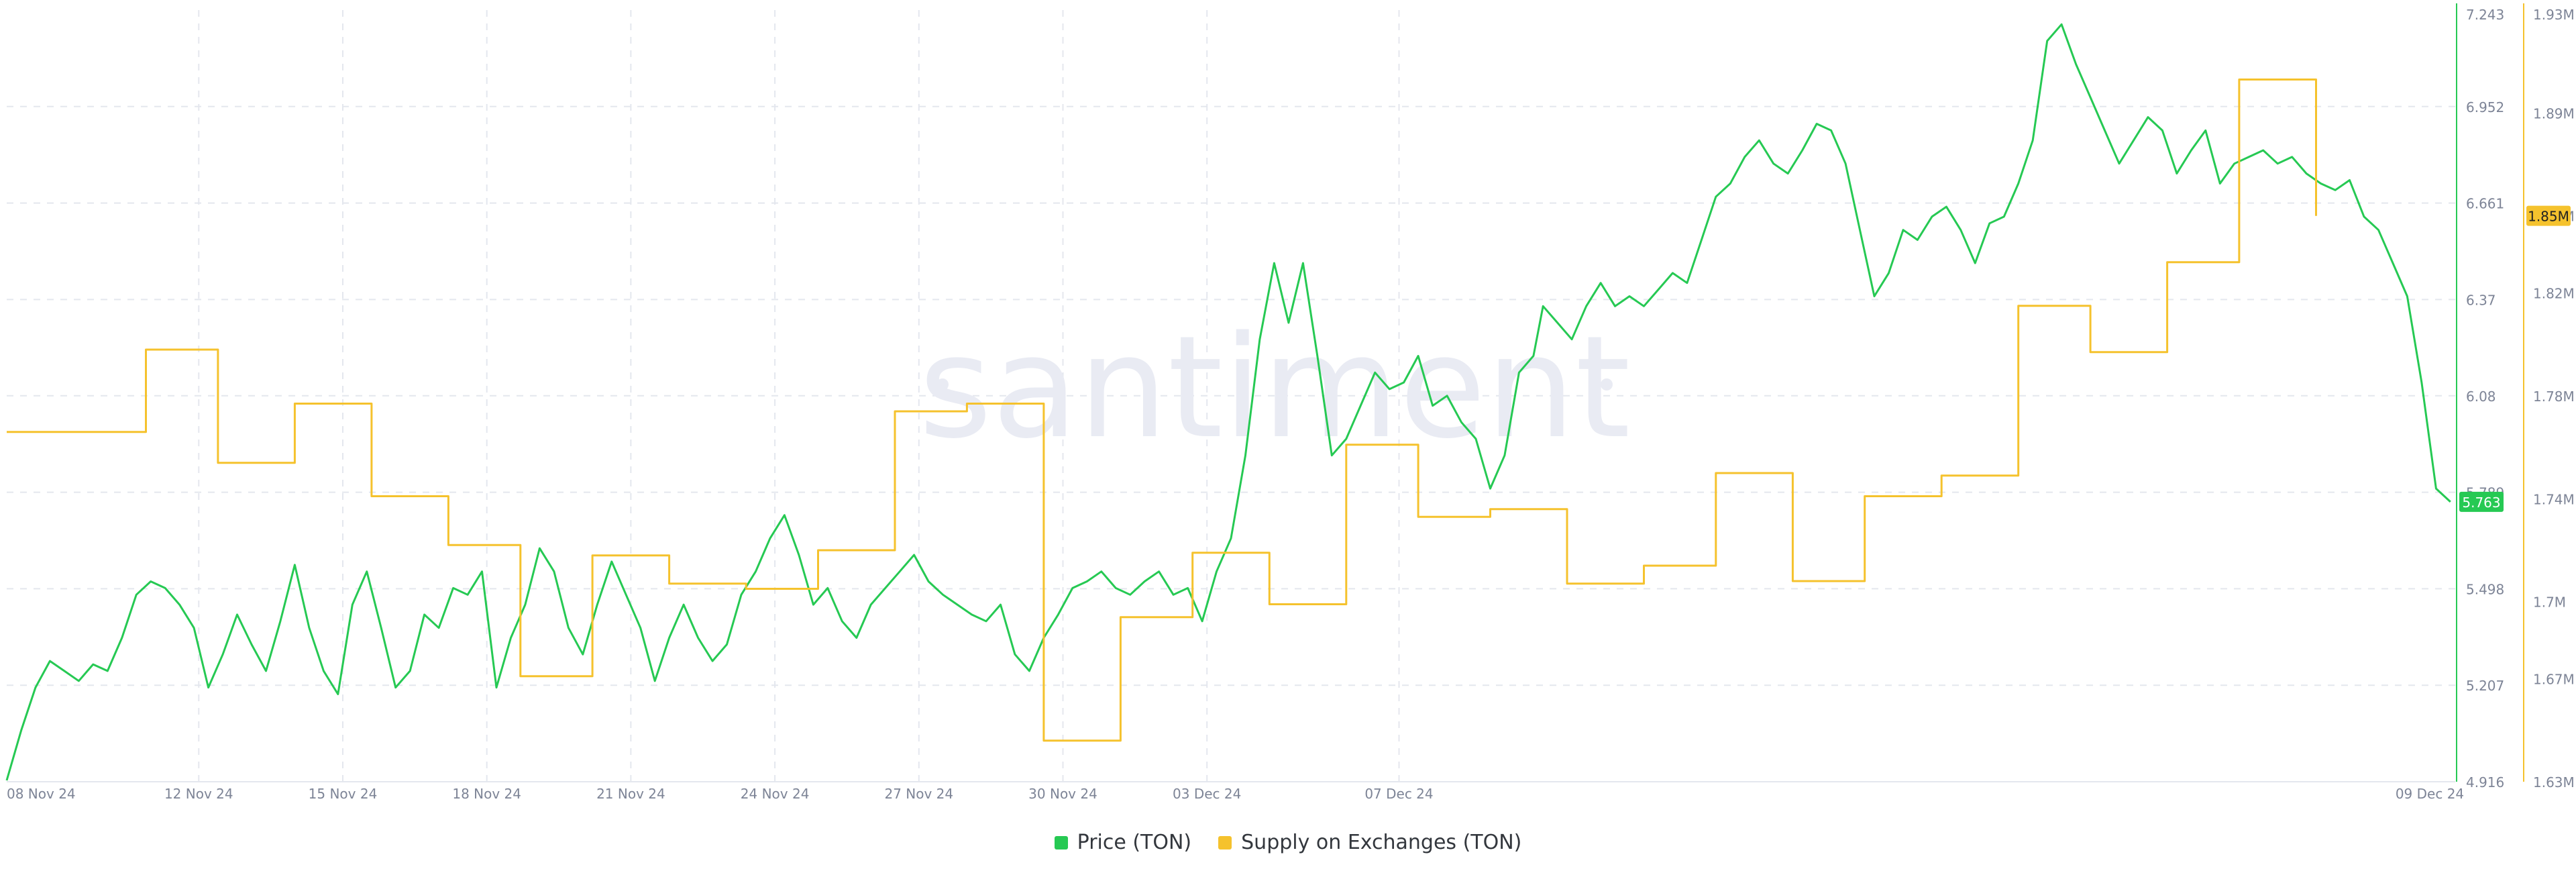  I want to click on x-tick-label: 12 Nov 24, so click(198, 794).